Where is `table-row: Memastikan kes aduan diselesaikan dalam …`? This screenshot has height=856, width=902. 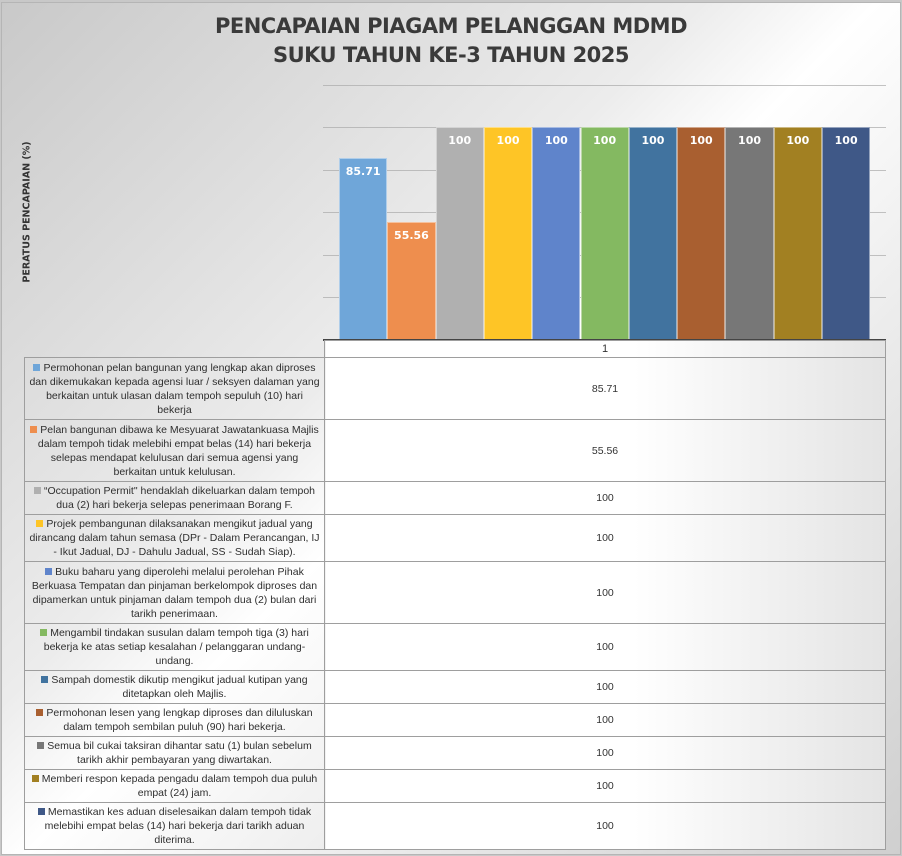
table-row: Memastikan kes aduan diselesaikan dalam … is located at coordinates (455, 826).